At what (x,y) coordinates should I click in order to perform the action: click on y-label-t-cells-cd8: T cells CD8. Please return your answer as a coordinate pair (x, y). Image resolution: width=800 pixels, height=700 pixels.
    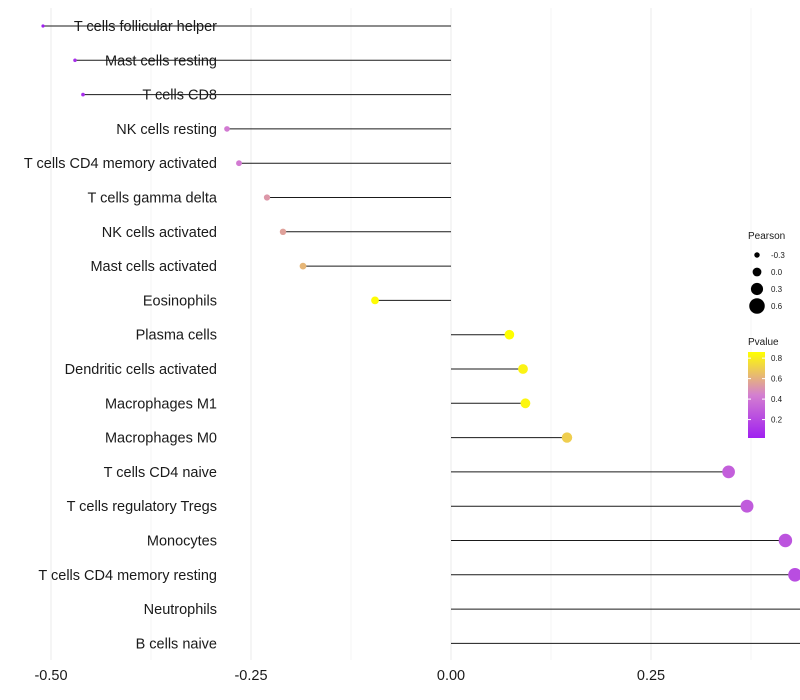
    Looking at the image, I should click on (179, 96).